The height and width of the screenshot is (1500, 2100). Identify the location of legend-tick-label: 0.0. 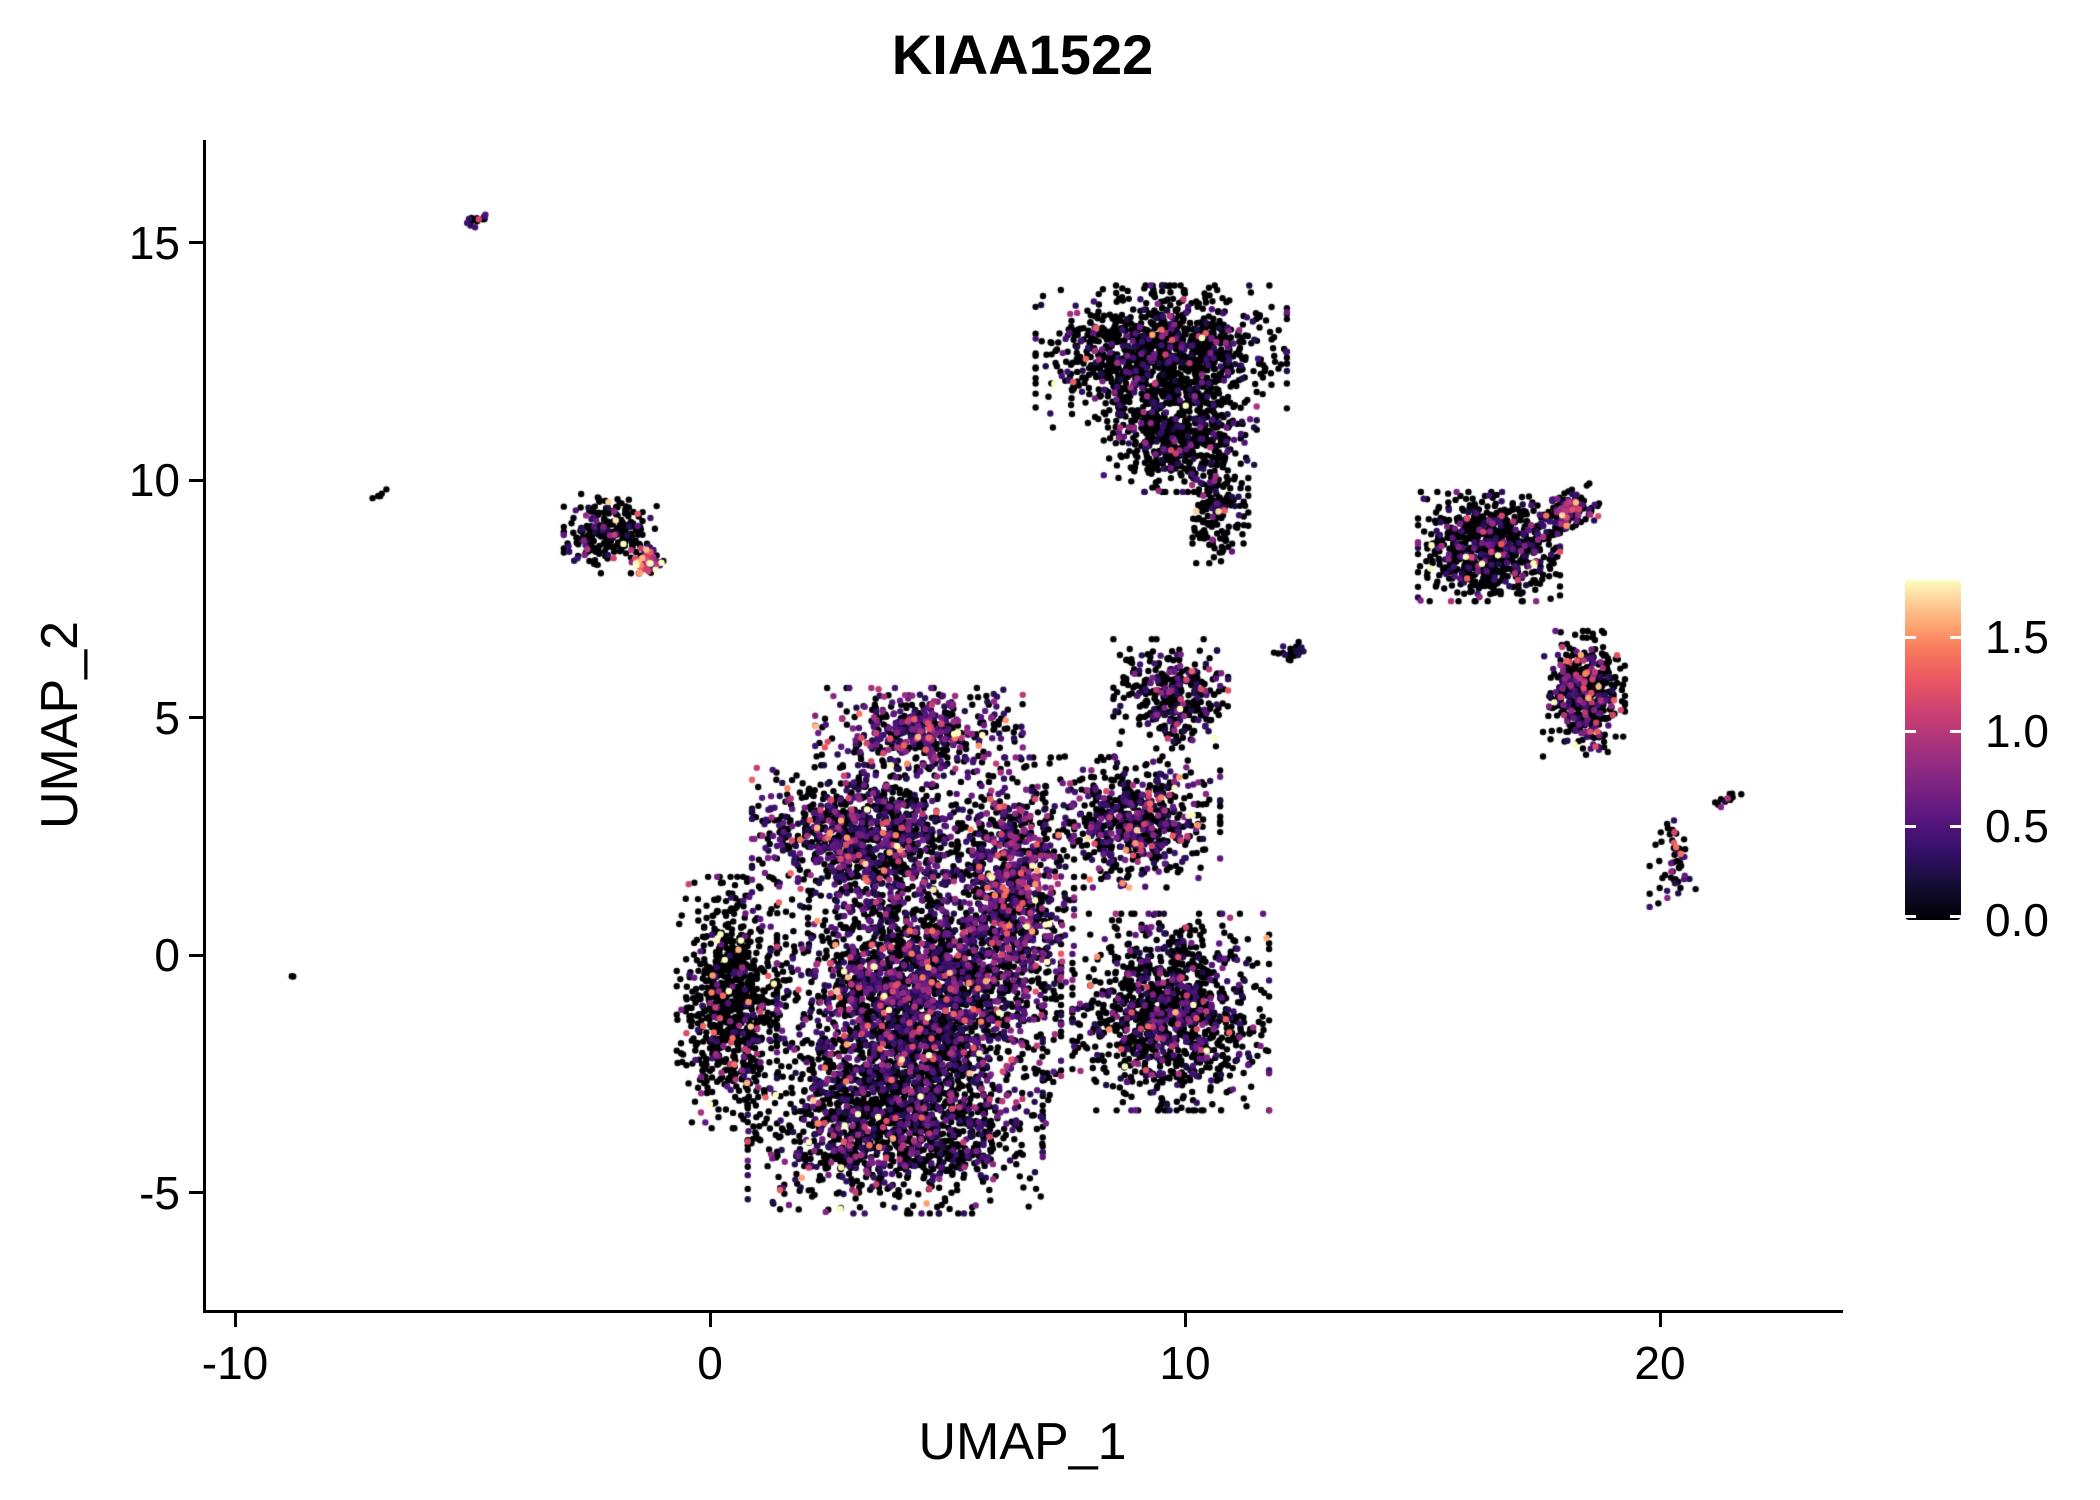
(2017, 920).